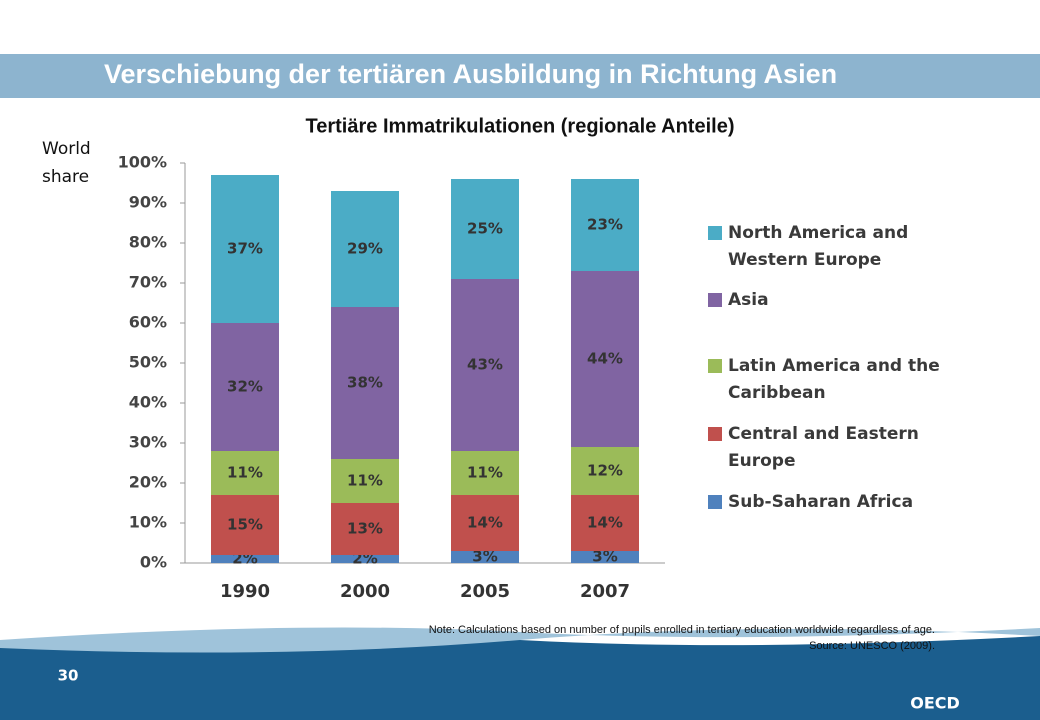 The image size is (1040, 720). What do you see at coordinates (834, 379) in the screenshot?
I see `legend-label: Latin America and the Caribbean` at bounding box center [834, 379].